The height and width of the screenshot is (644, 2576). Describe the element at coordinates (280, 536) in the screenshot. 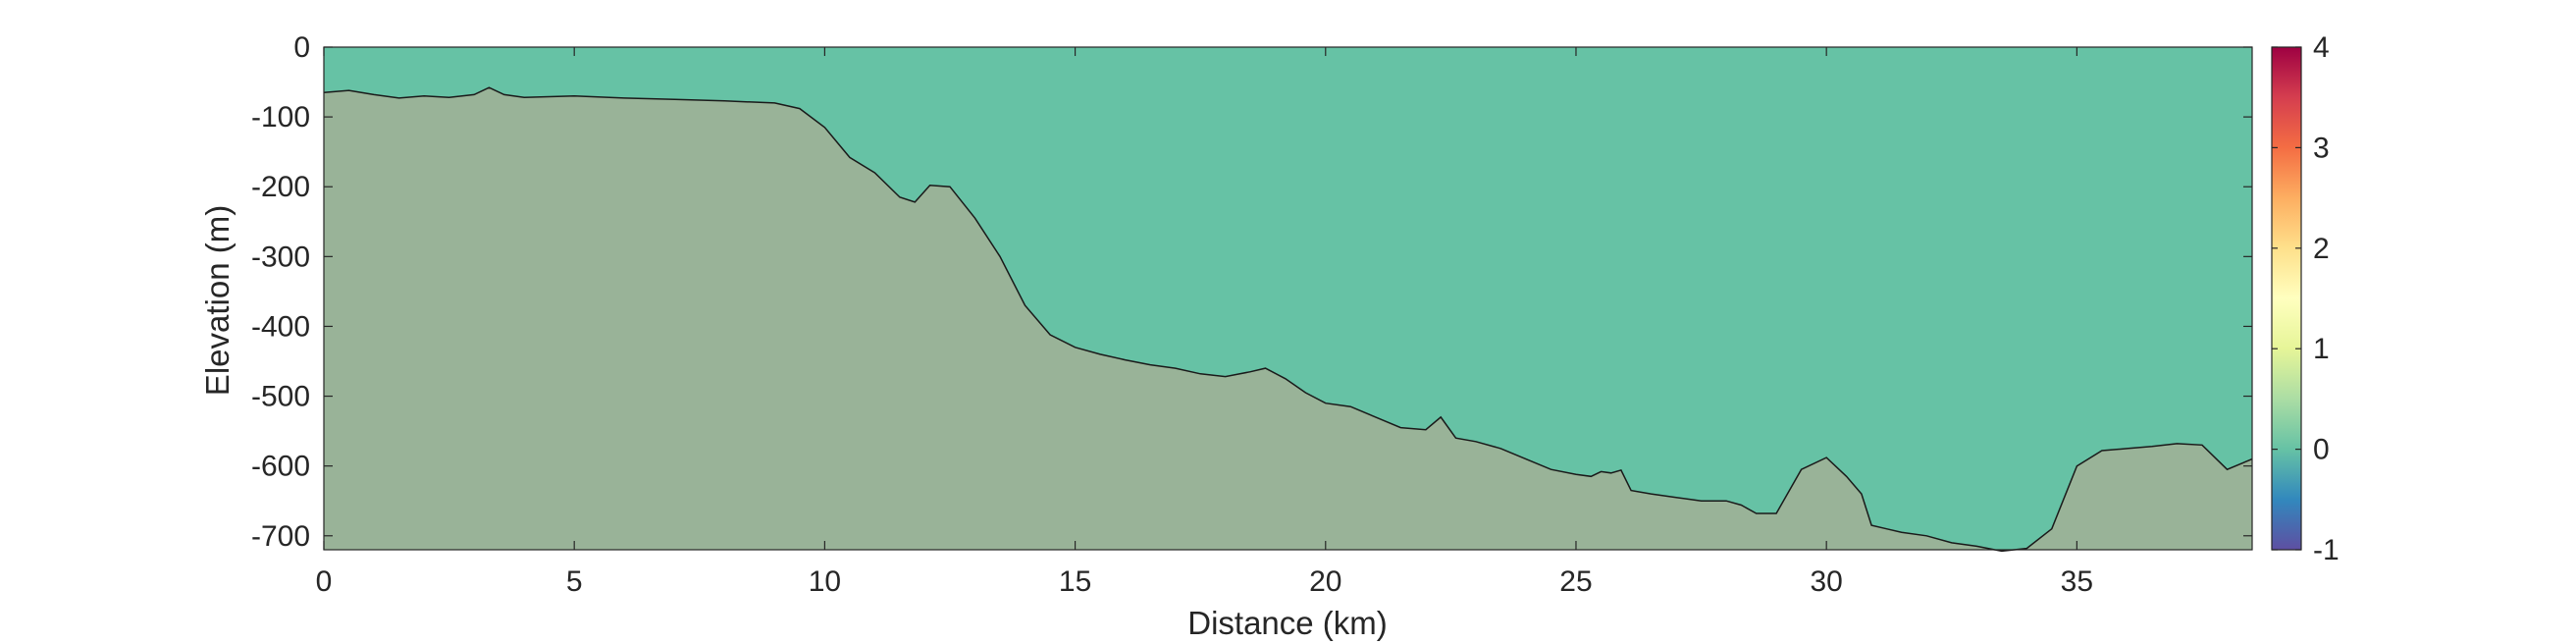

I see `y-tick-label: -700` at that location.